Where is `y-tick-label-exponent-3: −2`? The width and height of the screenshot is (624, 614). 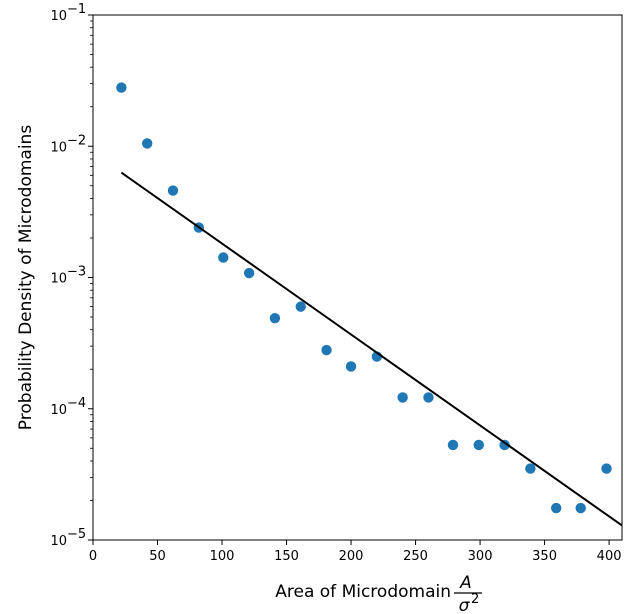
y-tick-label-exponent-3: −2 is located at coordinates (76, 140).